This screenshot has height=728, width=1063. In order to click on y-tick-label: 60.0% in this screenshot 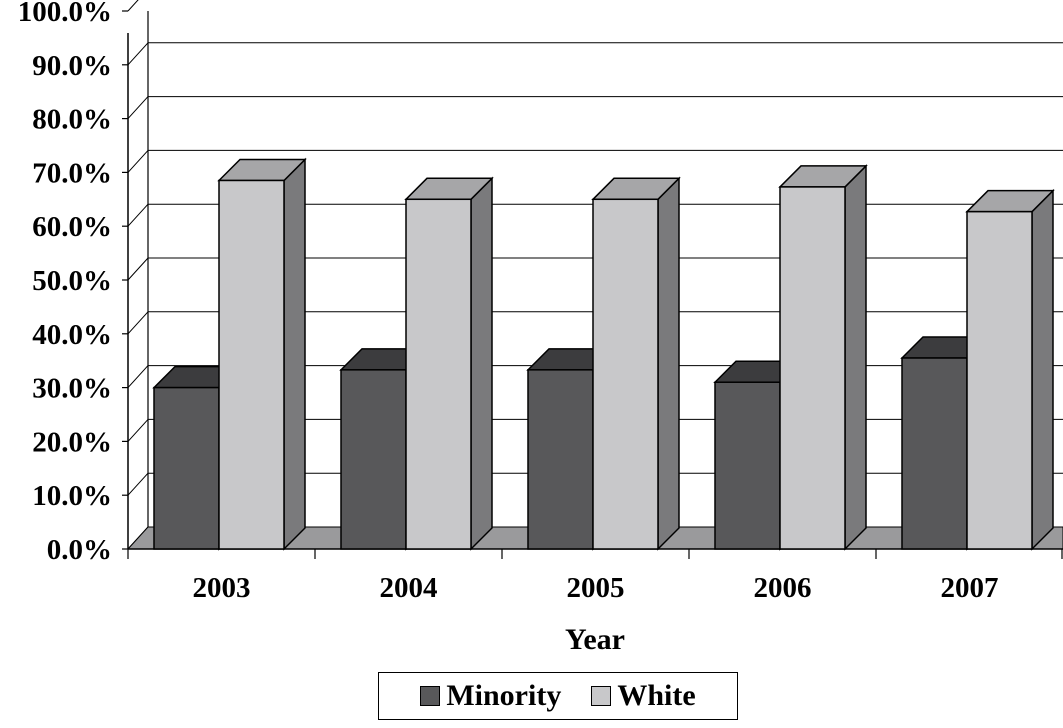, I will do `click(72, 227)`.